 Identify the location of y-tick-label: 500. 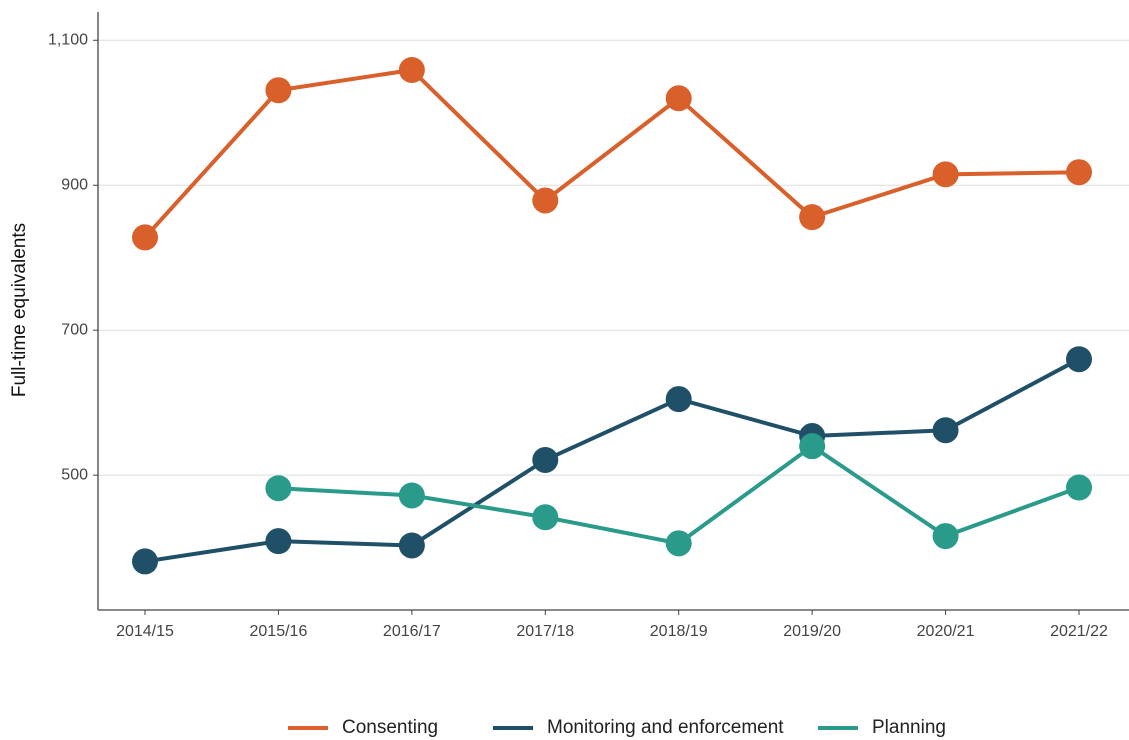
(74, 474).